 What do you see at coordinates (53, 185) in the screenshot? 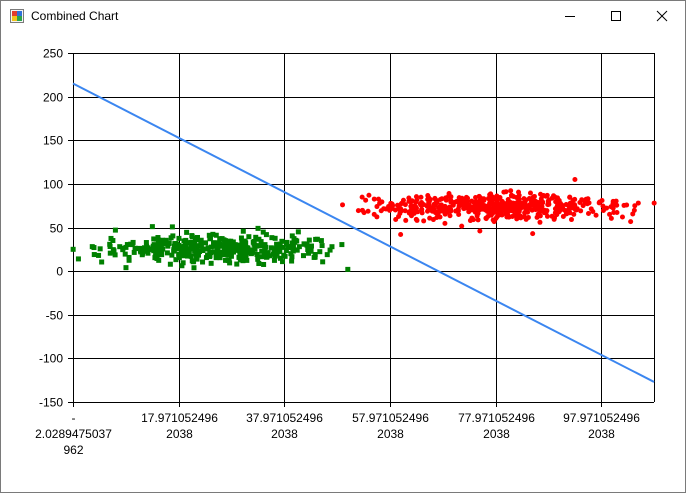
I see `y-tick-label: 100` at bounding box center [53, 185].